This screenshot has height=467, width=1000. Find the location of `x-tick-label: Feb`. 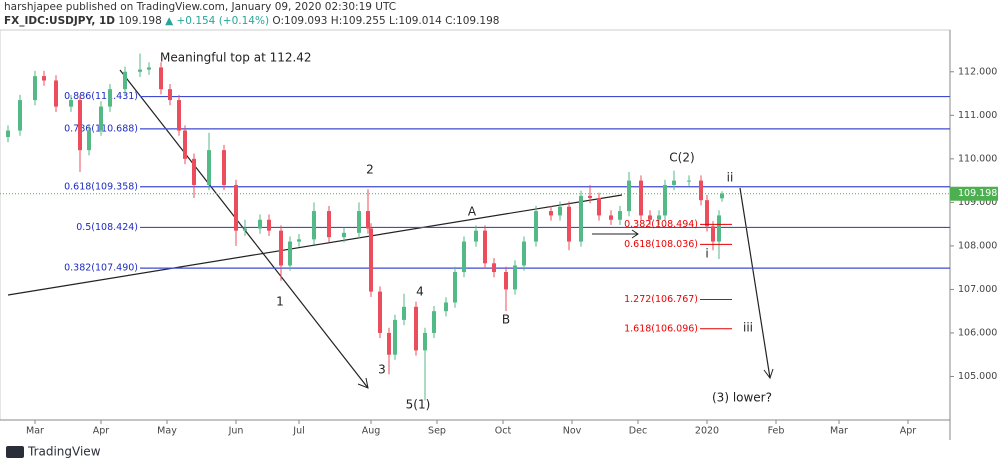

x-tick-label: Feb is located at coordinates (776, 431).